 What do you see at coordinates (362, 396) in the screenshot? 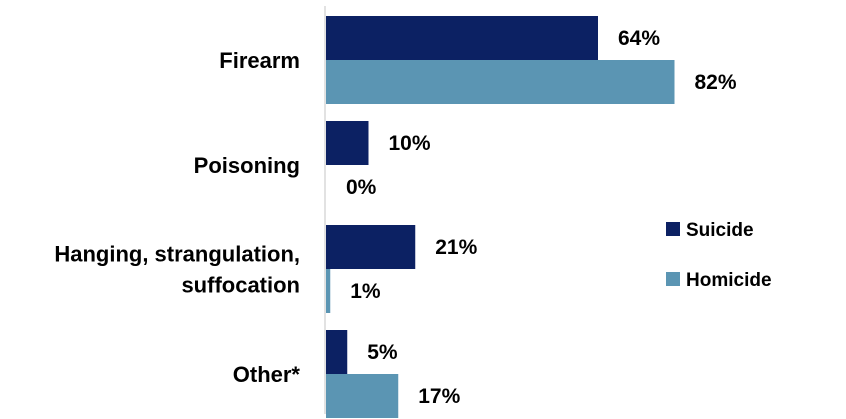
I see `bar-homicide-other` at bounding box center [362, 396].